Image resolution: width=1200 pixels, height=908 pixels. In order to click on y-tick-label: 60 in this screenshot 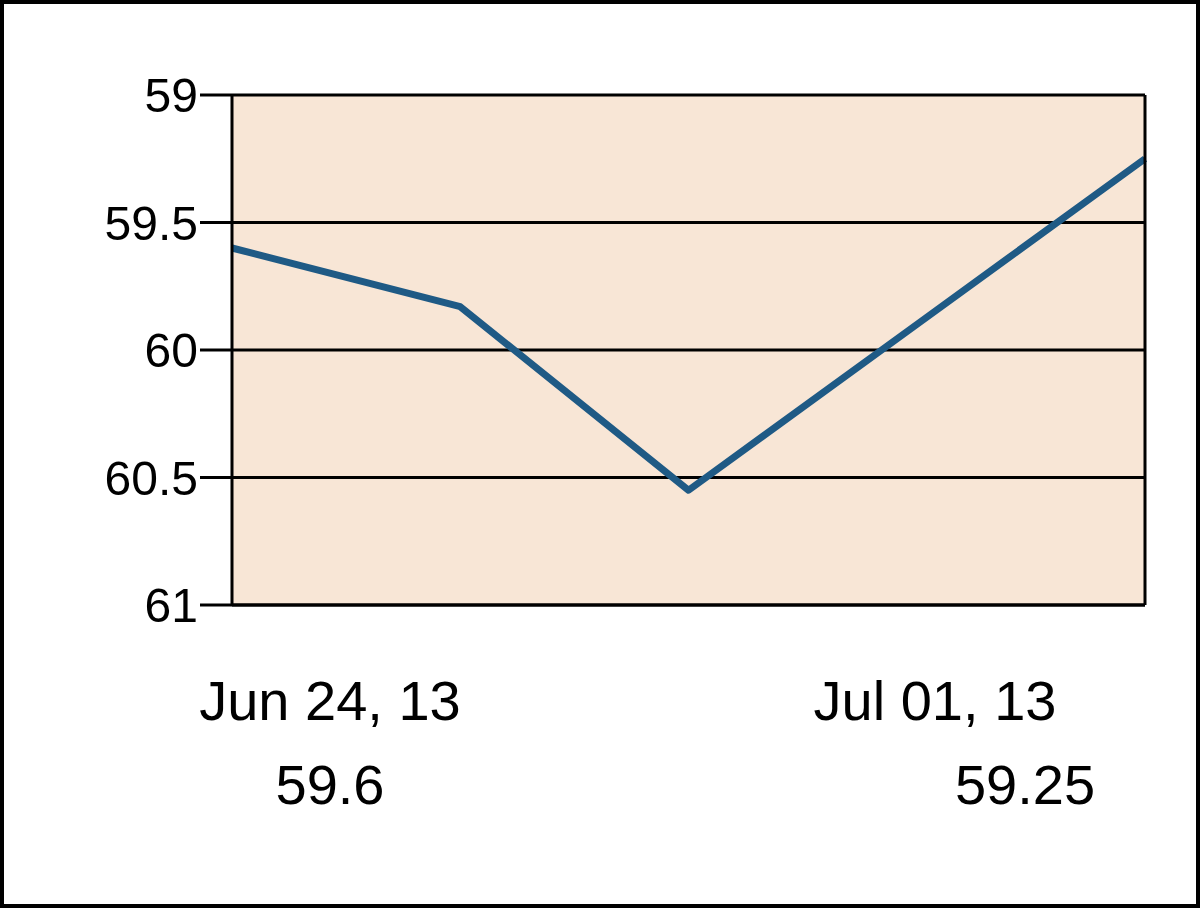, I will do `click(171, 351)`.